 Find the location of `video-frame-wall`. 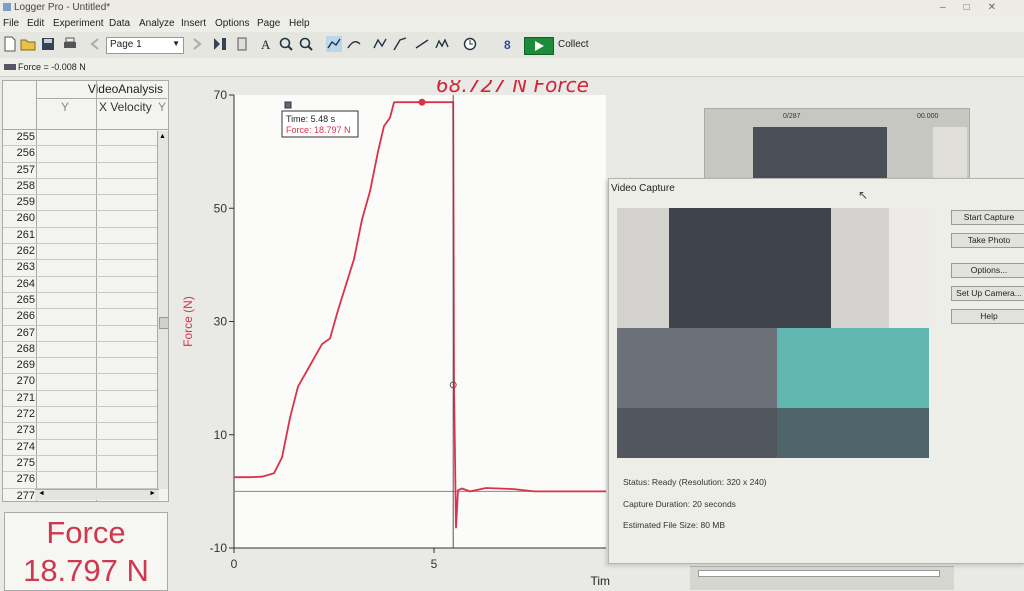

video-frame-wall is located at coordinates (950, 154).